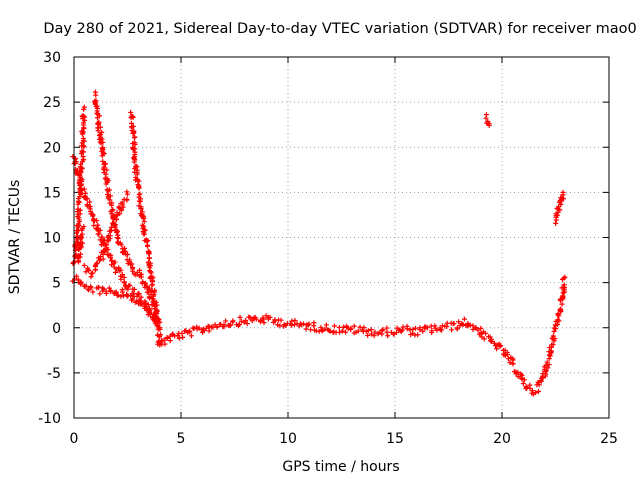 The image size is (640, 480). Describe the element at coordinates (52, 148) in the screenshot. I see `y-tick-label: 20` at that location.